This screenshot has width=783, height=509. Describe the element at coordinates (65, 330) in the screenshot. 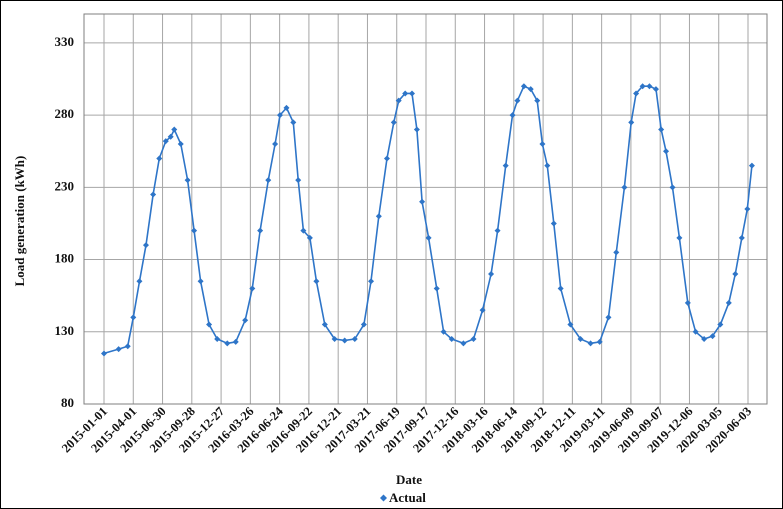

I see `y-tick-label: 130` at that location.